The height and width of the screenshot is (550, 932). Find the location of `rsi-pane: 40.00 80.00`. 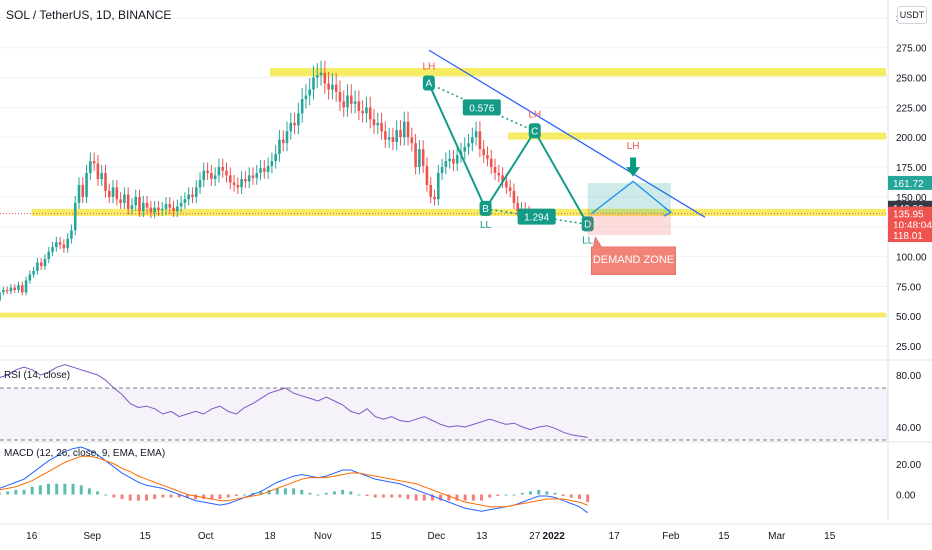

rsi-pane: 40.00 80.00 is located at coordinates (466, 400).